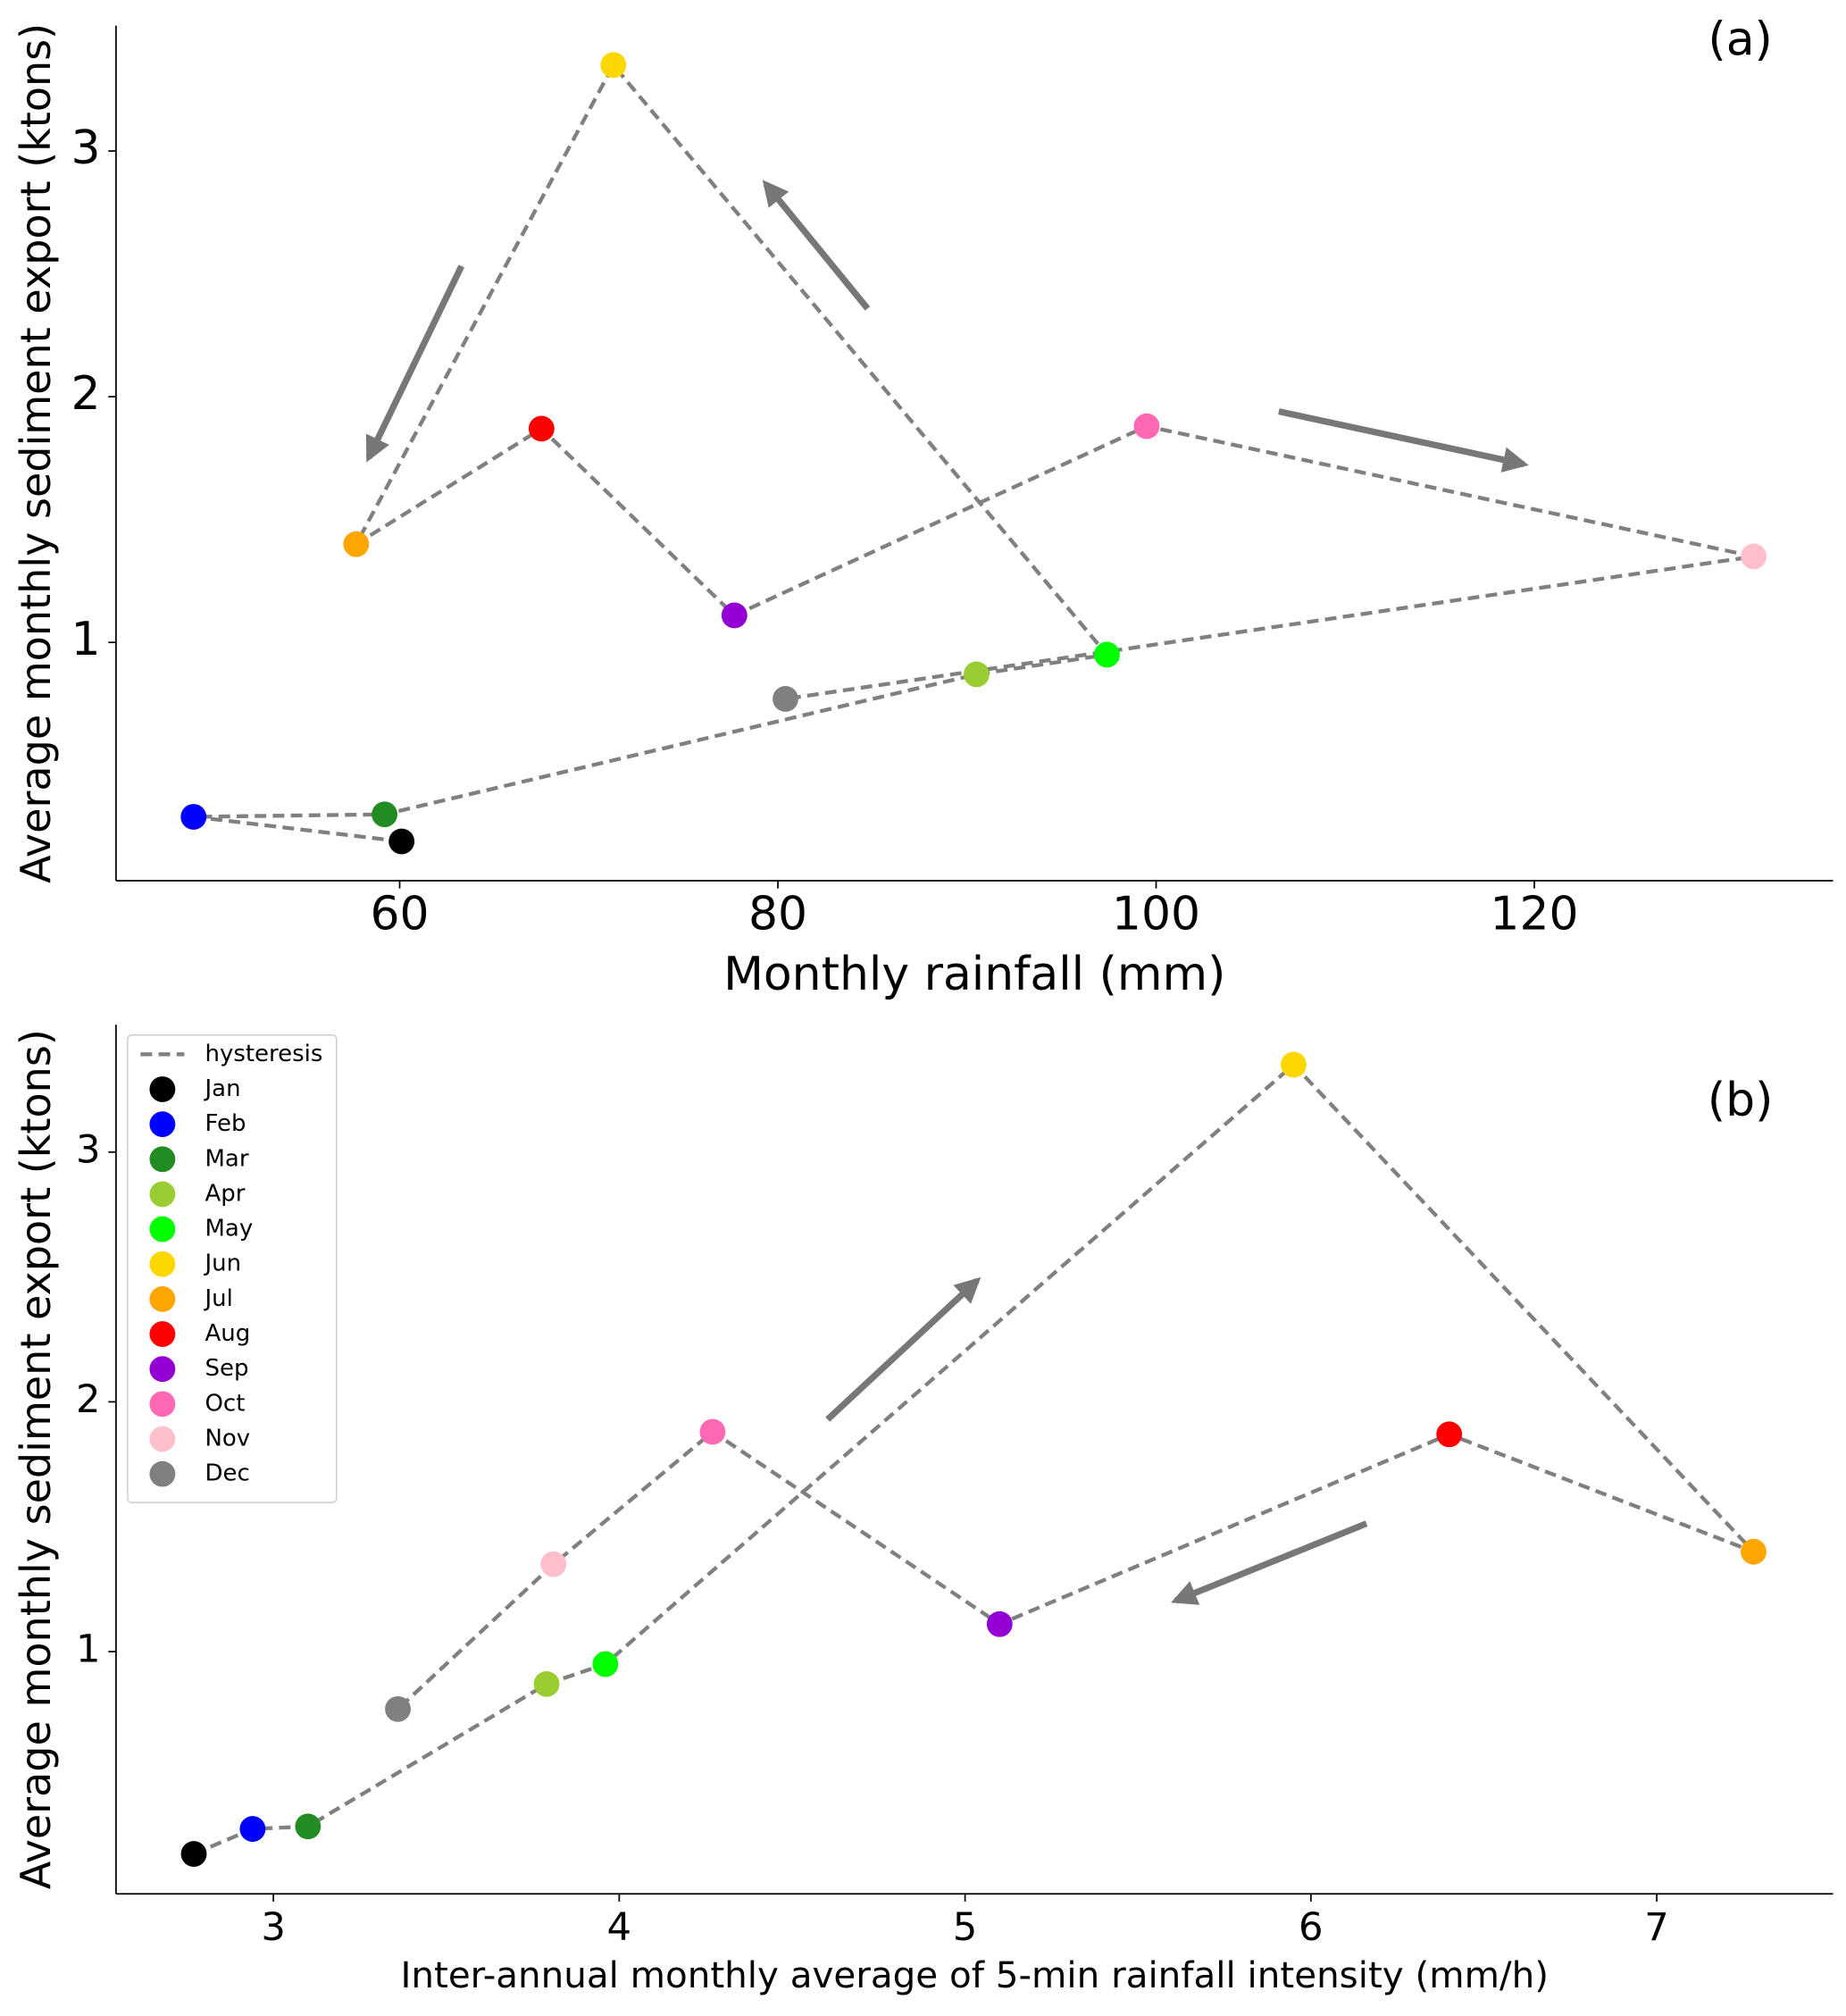 Image resolution: width=1846 pixels, height=2016 pixels. I want to click on x-tick-label: 60, so click(399, 914).